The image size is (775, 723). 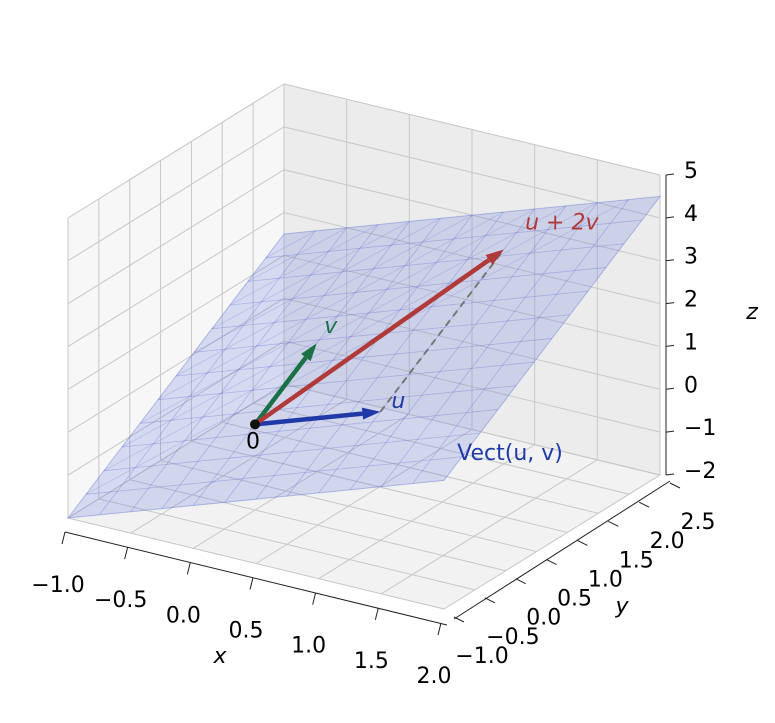 I want to click on y-tick-label: 1.0, so click(x=605, y=579).